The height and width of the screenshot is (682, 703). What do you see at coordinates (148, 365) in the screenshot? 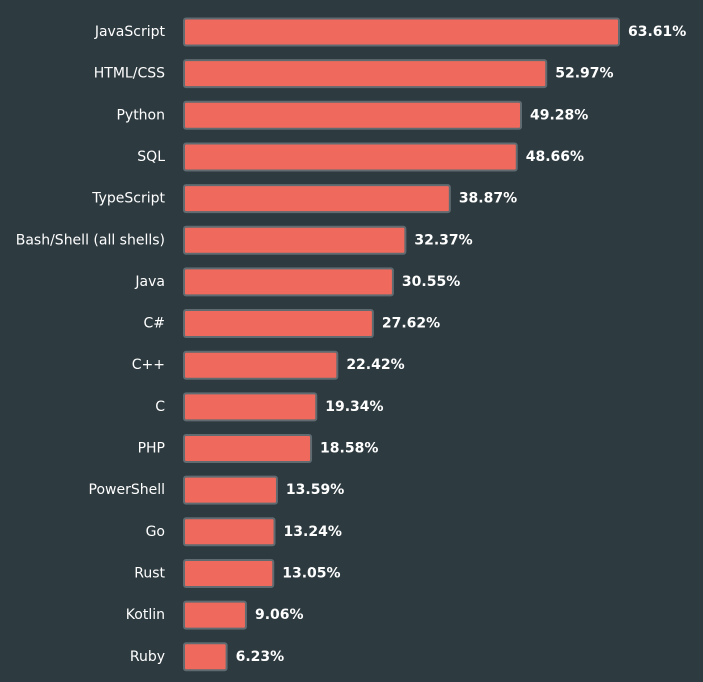
I see `category-label: C++` at bounding box center [148, 365].